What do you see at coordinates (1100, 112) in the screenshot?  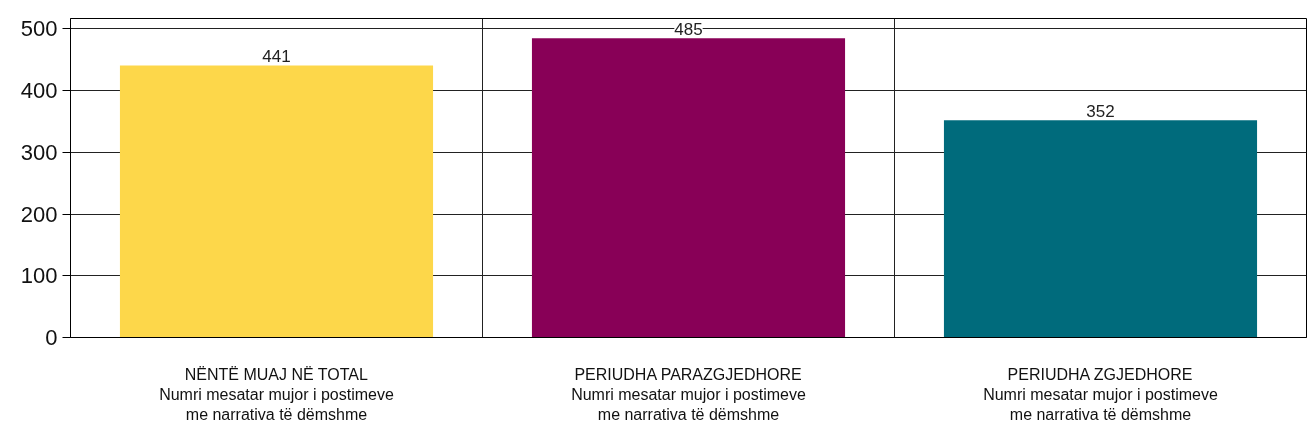 I see `data-label: 352` at bounding box center [1100, 112].